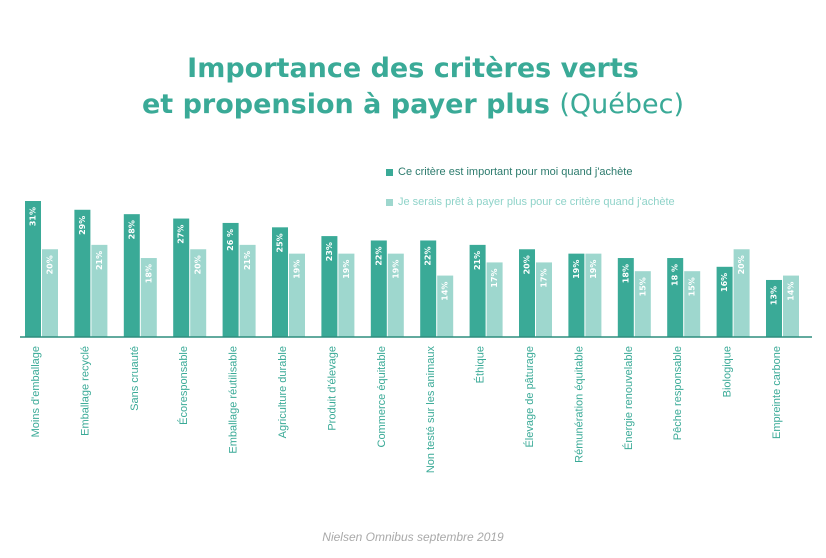 This screenshot has width=826, height=558. What do you see at coordinates (234, 400) in the screenshot?
I see `category-label: Emballage réutilisable` at bounding box center [234, 400].